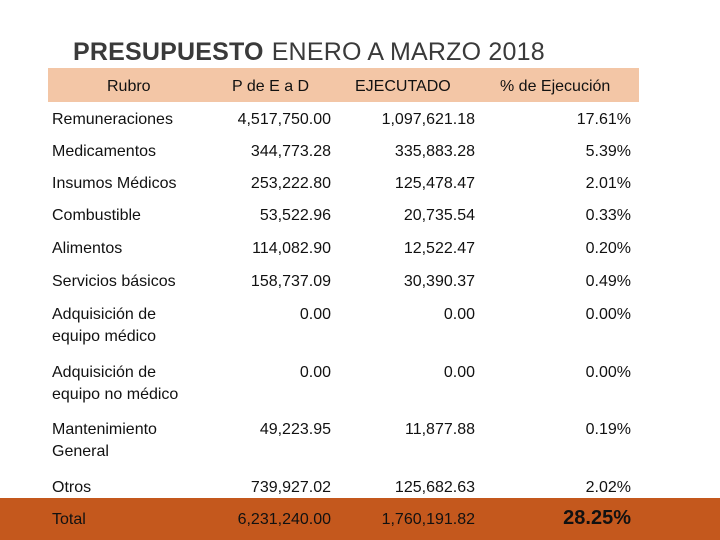  I want to click on row-rubro: Adquisición de equipo no médico, so click(115, 383).